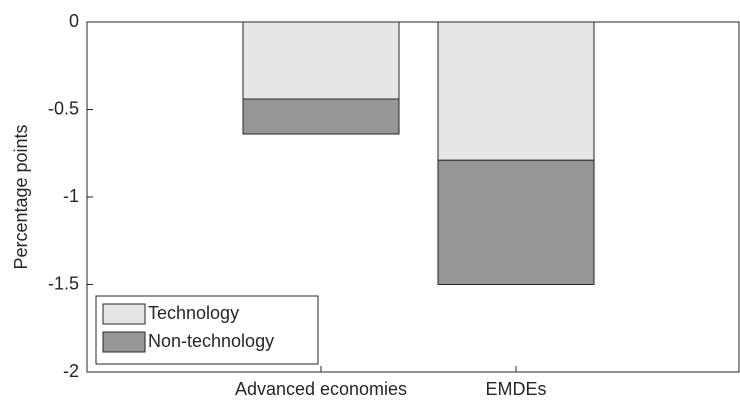 This screenshot has width=740, height=408. What do you see at coordinates (21, 196) in the screenshot?
I see `y-axis-label: Percentage points` at bounding box center [21, 196].